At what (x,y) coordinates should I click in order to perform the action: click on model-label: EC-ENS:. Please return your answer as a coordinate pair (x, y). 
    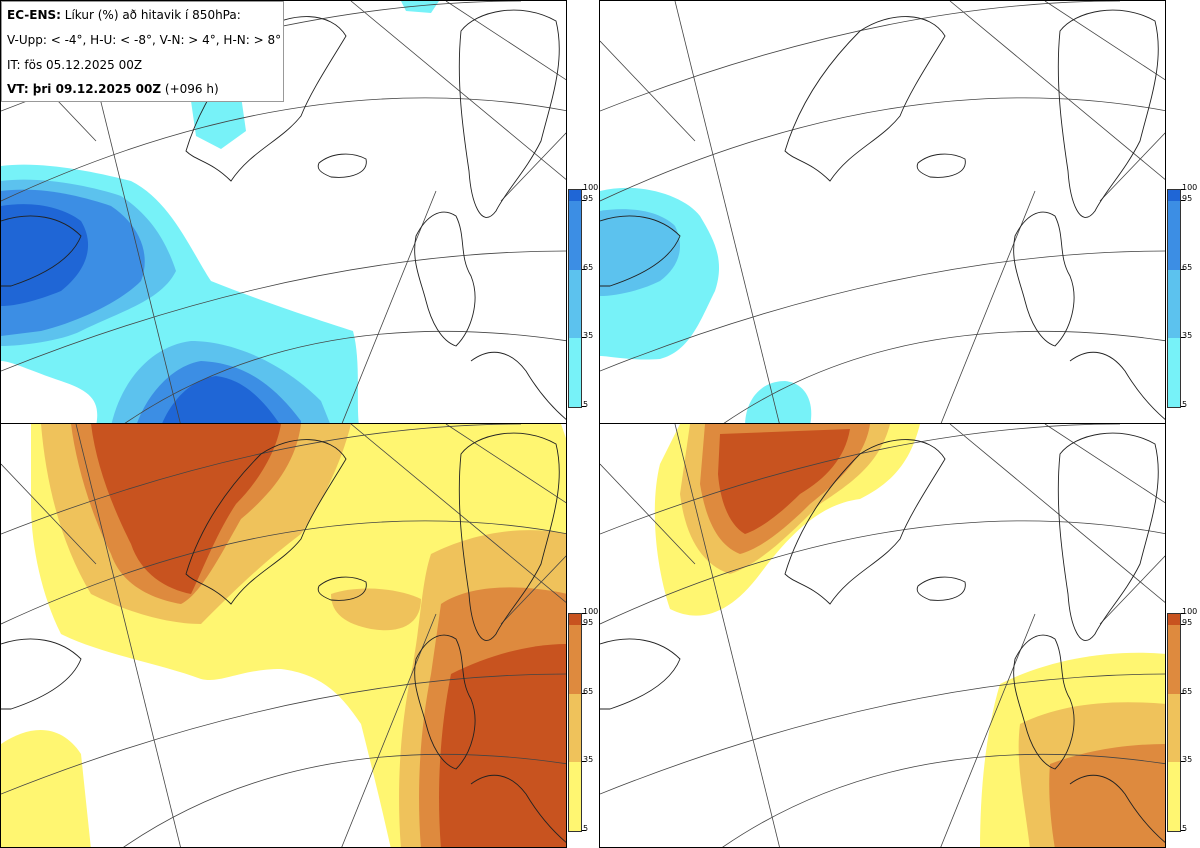
    Looking at the image, I should click on (34, 15).